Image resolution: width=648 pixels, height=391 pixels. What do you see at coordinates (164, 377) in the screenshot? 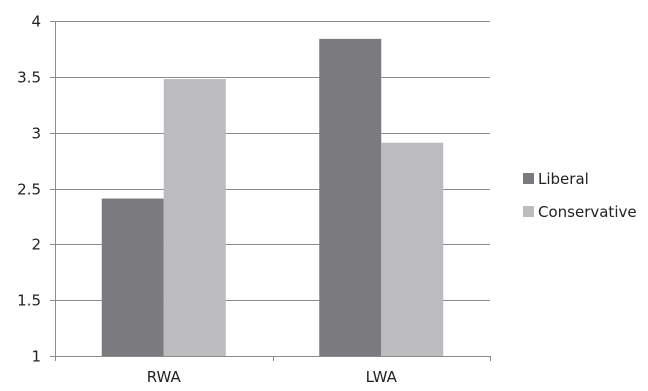
I see `x-category-label: RWA` at bounding box center [164, 377].